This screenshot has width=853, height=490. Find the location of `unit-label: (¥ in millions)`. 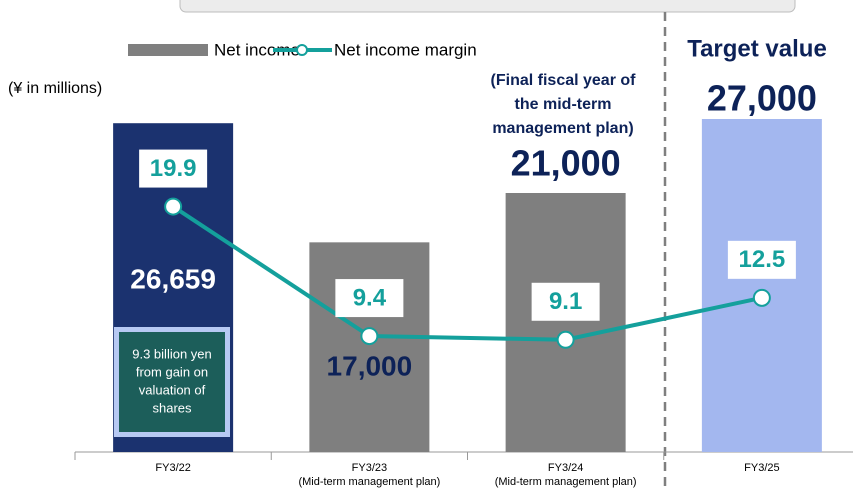

unit-label: (¥ in millions) is located at coordinates (55, 88).